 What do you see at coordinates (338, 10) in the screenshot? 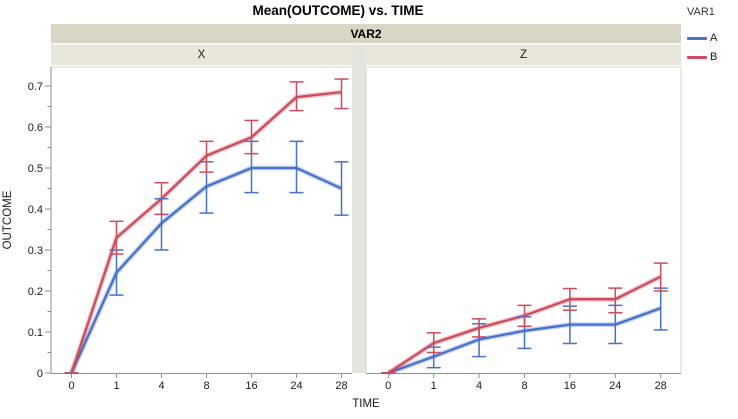
I see `chart-title: Mean(OUTCOME) vs. TIME` at bounding box center [338, 10].